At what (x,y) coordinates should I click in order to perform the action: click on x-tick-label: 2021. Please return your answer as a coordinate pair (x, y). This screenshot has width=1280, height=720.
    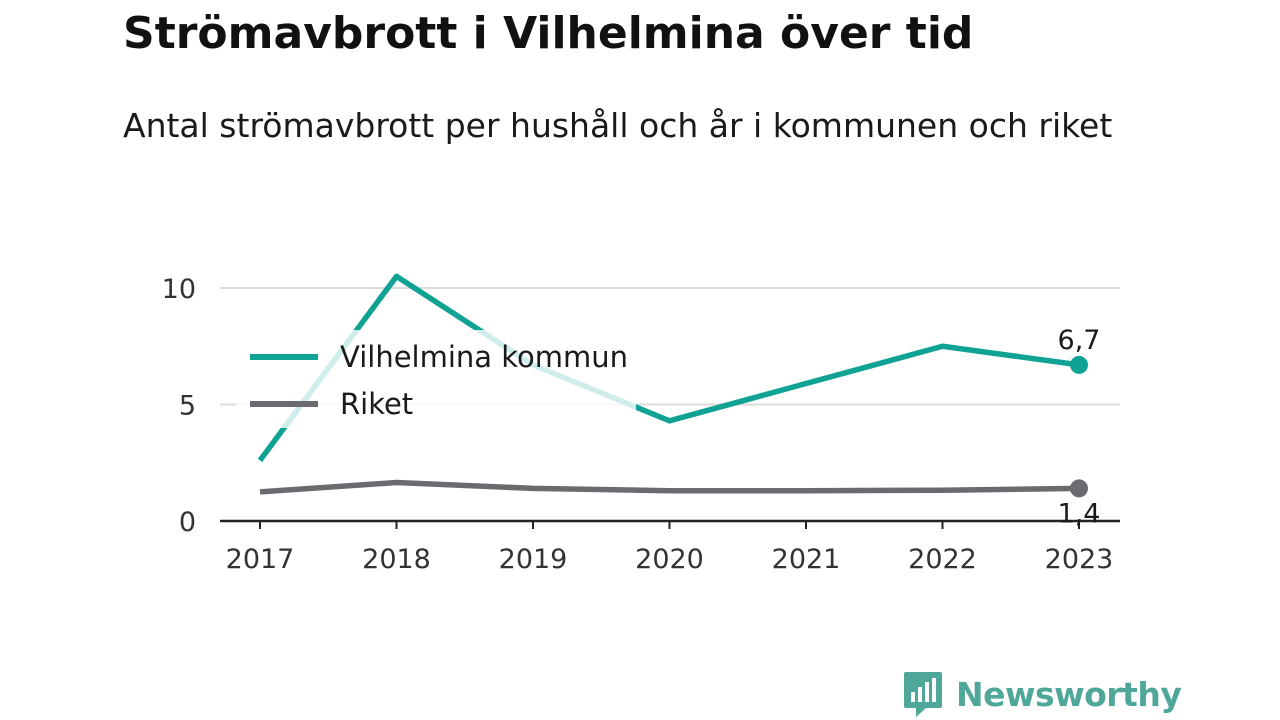
    Looking at the image, I should click on (806, 559).